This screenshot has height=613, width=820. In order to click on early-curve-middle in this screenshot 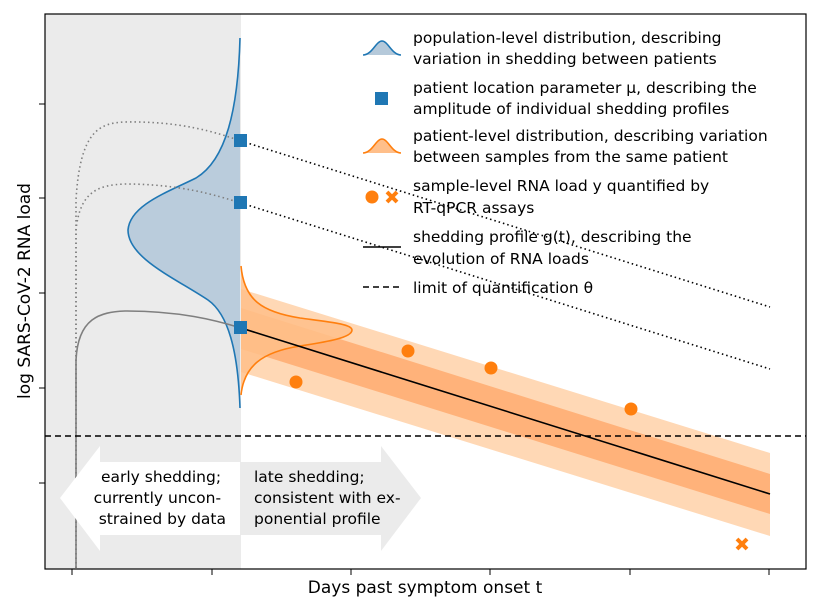, I will do `click(158, 375)`.